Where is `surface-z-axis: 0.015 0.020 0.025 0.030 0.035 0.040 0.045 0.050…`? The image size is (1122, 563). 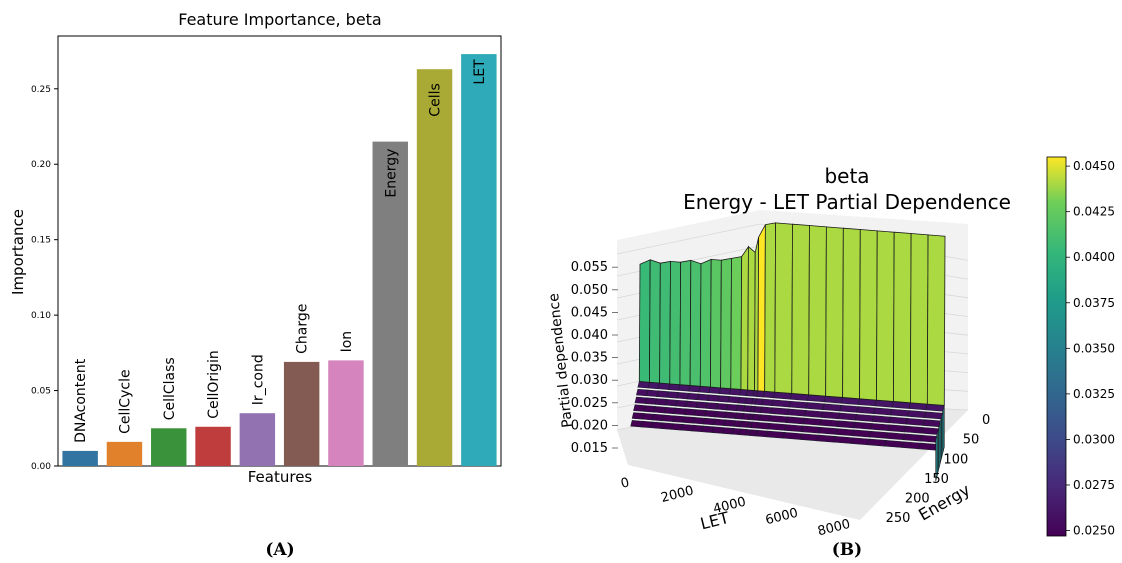
surface-z-axis: 0.015 0.020 0.025 0.030 0.035 0.040 0.045 0.050… is located at coordinates (594, 358).